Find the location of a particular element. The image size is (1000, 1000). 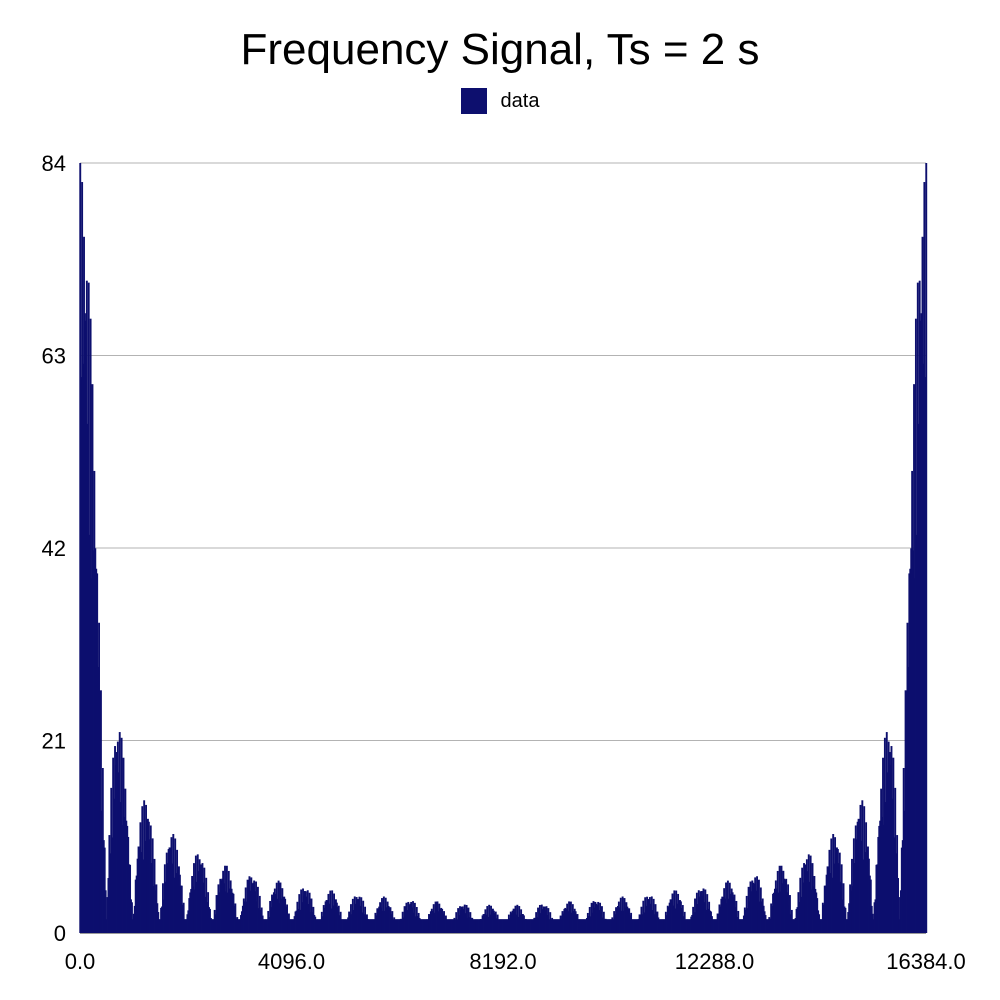

x-tick-label: 16384.0 is located at coordinates (926, 961).